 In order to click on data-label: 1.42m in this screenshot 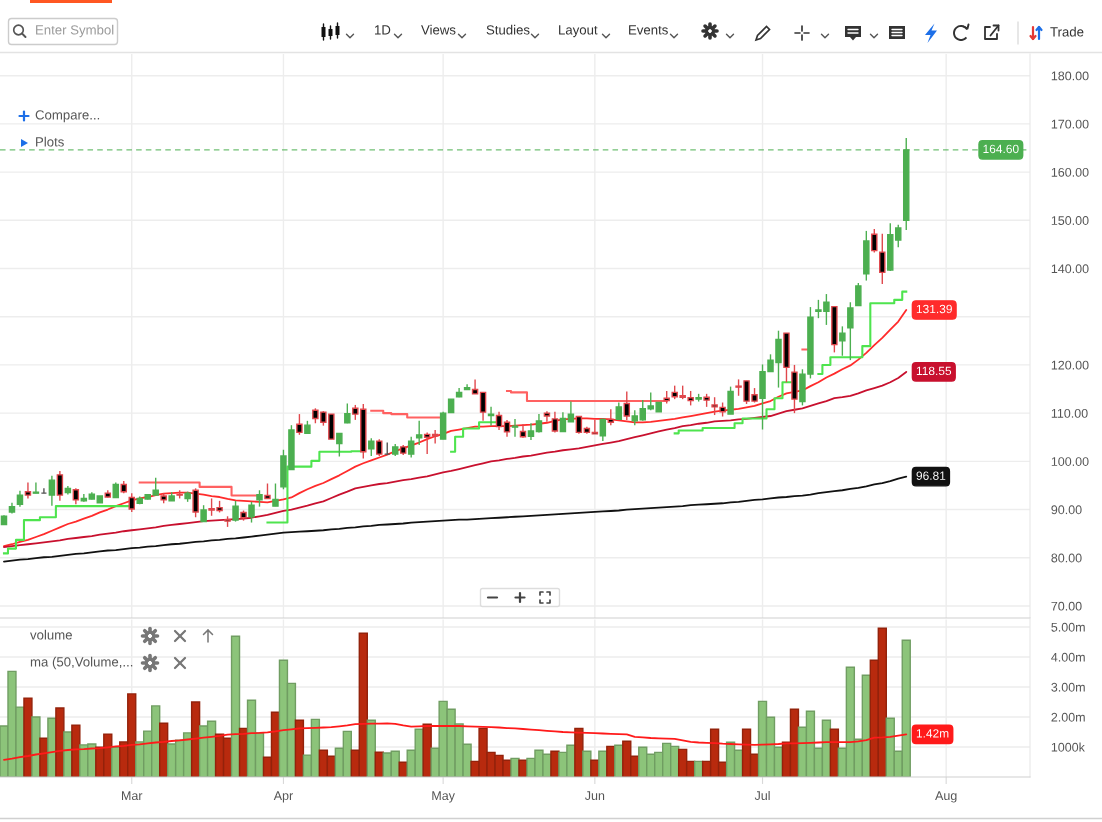, I will do `click(932, 733)`.